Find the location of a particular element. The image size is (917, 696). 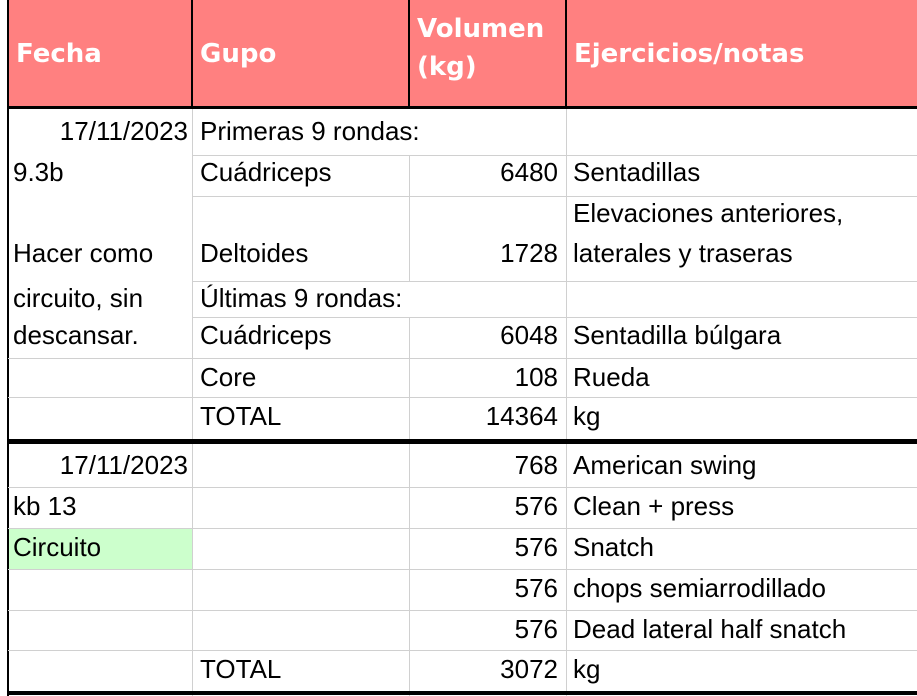

cell-group: Deltoides is located at coordinates (254, 253).